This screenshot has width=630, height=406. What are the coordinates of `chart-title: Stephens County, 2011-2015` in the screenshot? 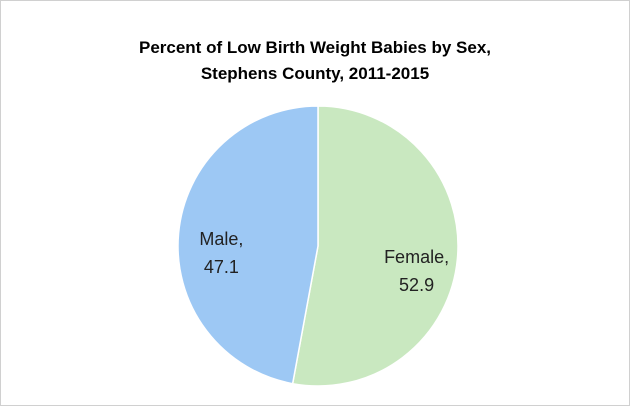 It's located at (315, 73).